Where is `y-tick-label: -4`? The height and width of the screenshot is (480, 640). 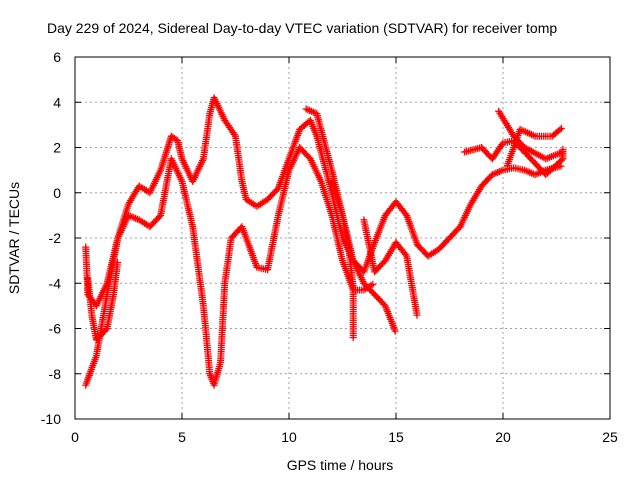
y-tick-label: -4 is located at coordinates (55, 283).